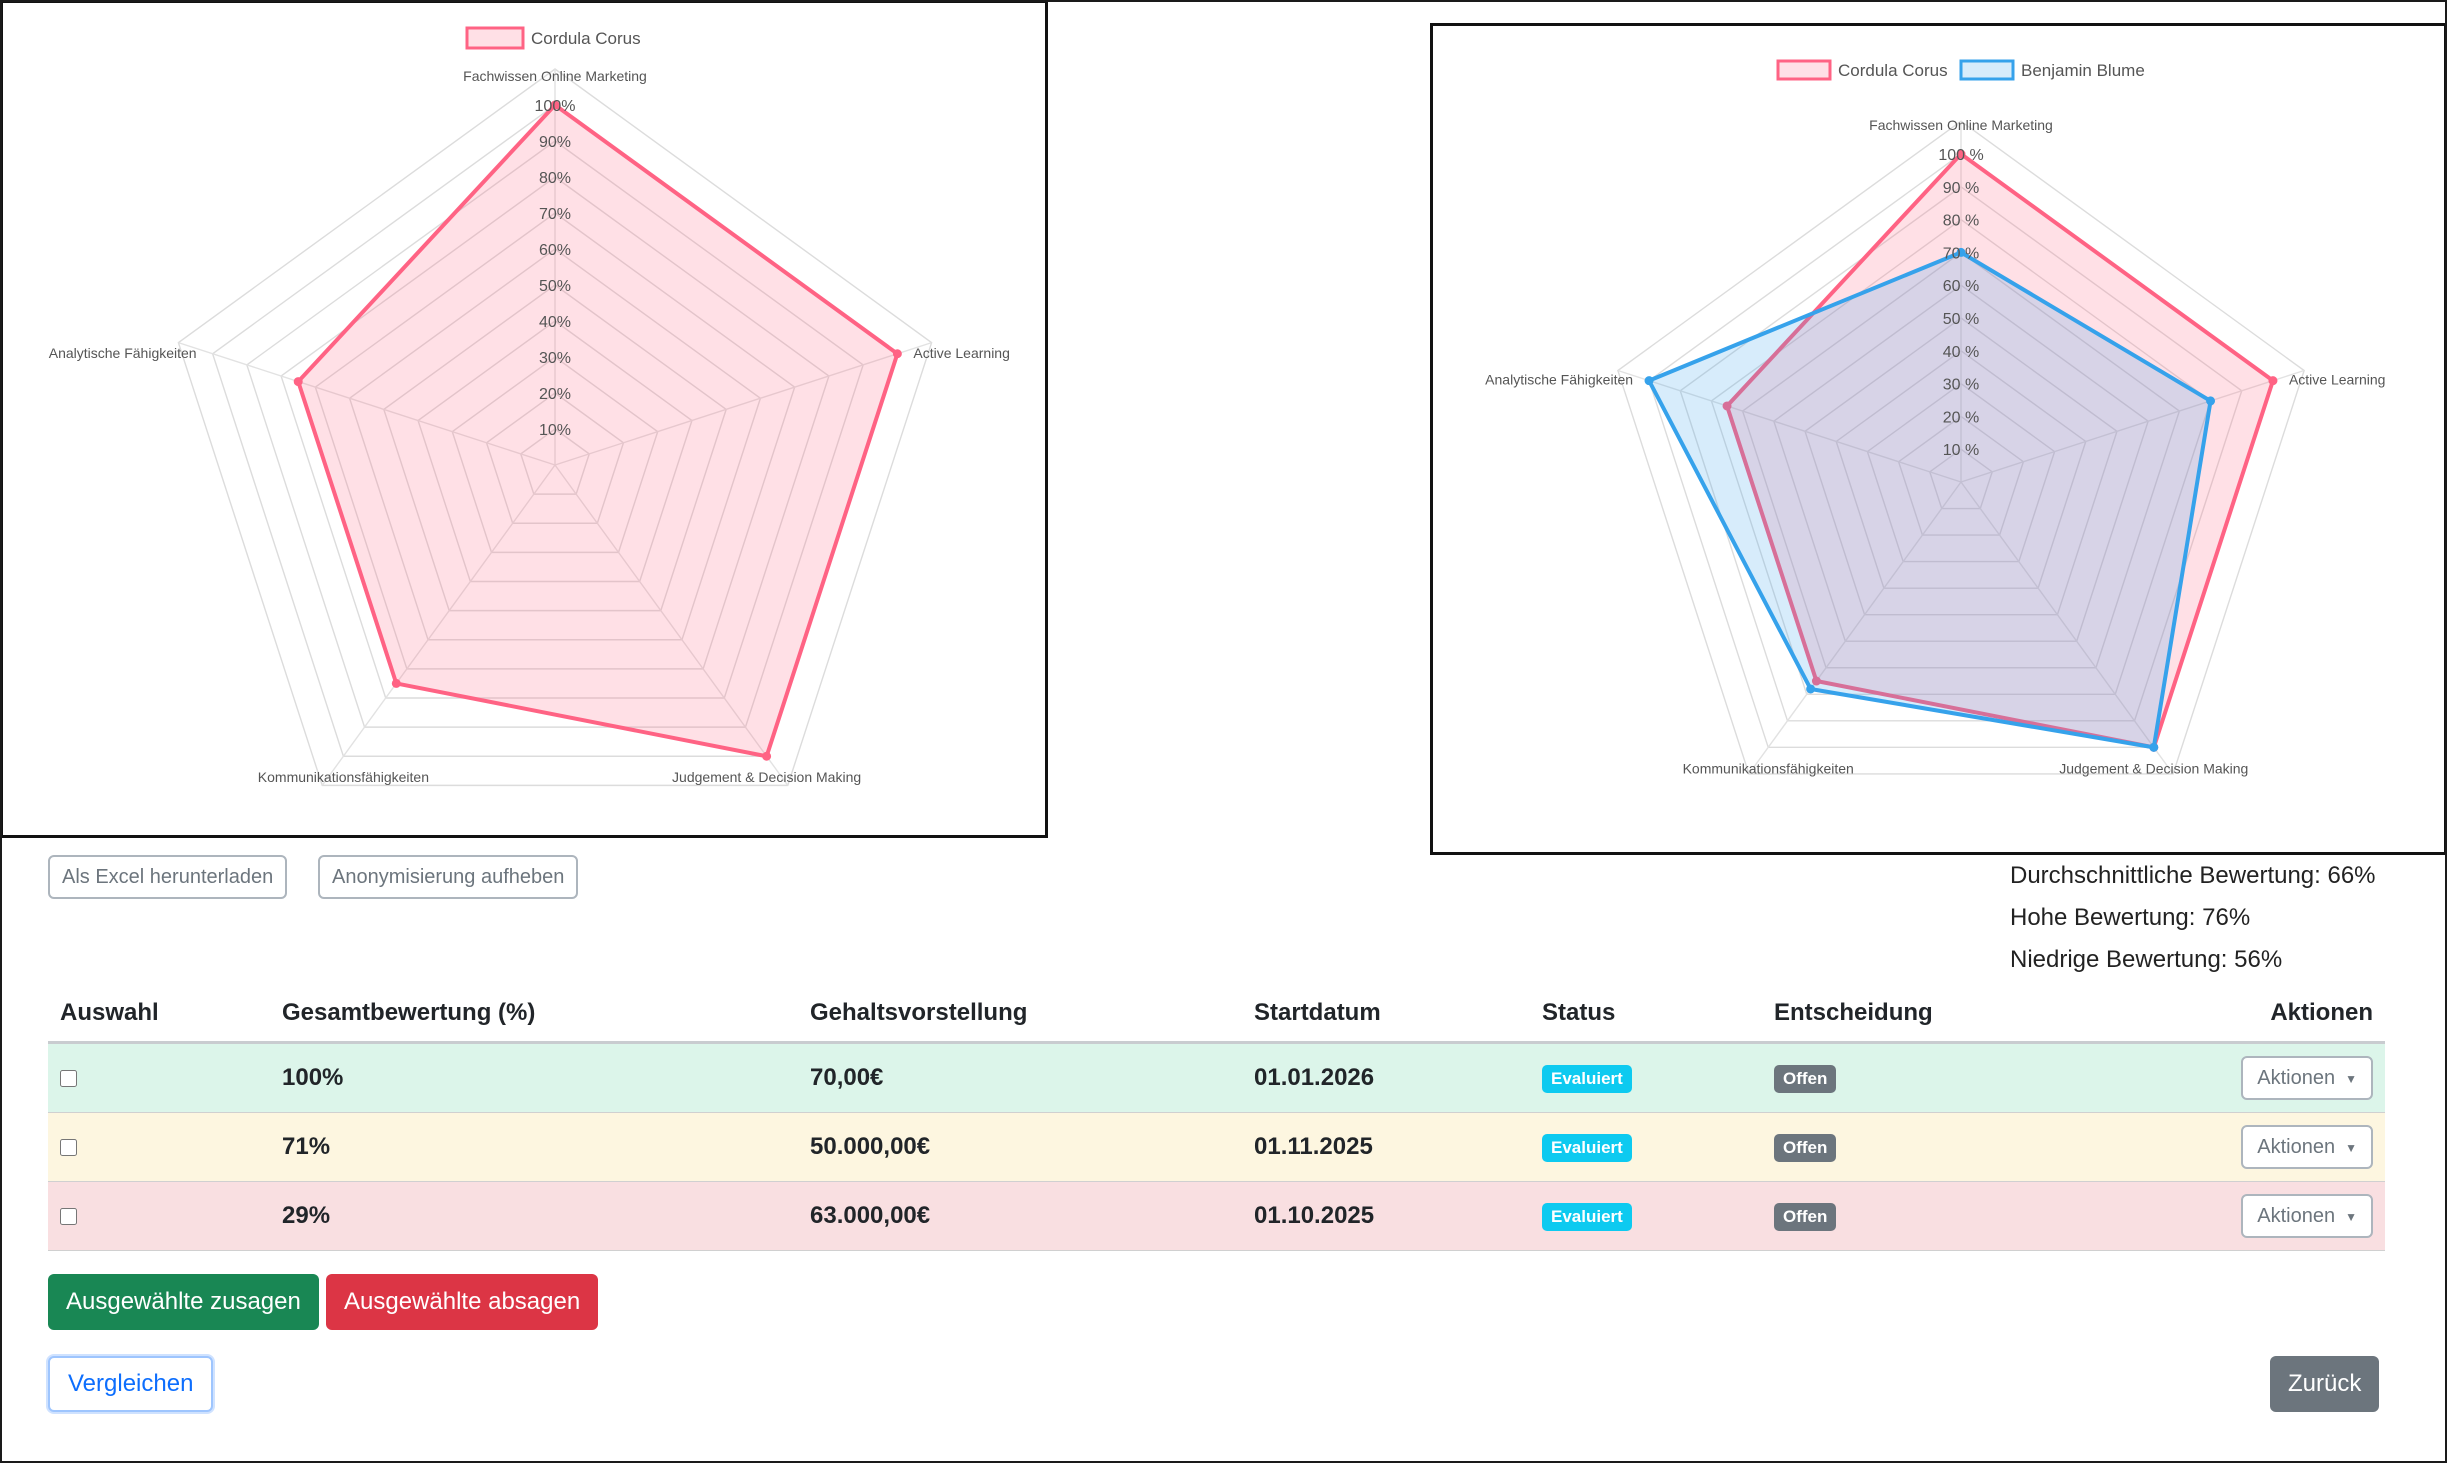 The width and height of the screenshot is (2447, 1463). I want to click on radar-tick-label: 20%, so click(555, 394).